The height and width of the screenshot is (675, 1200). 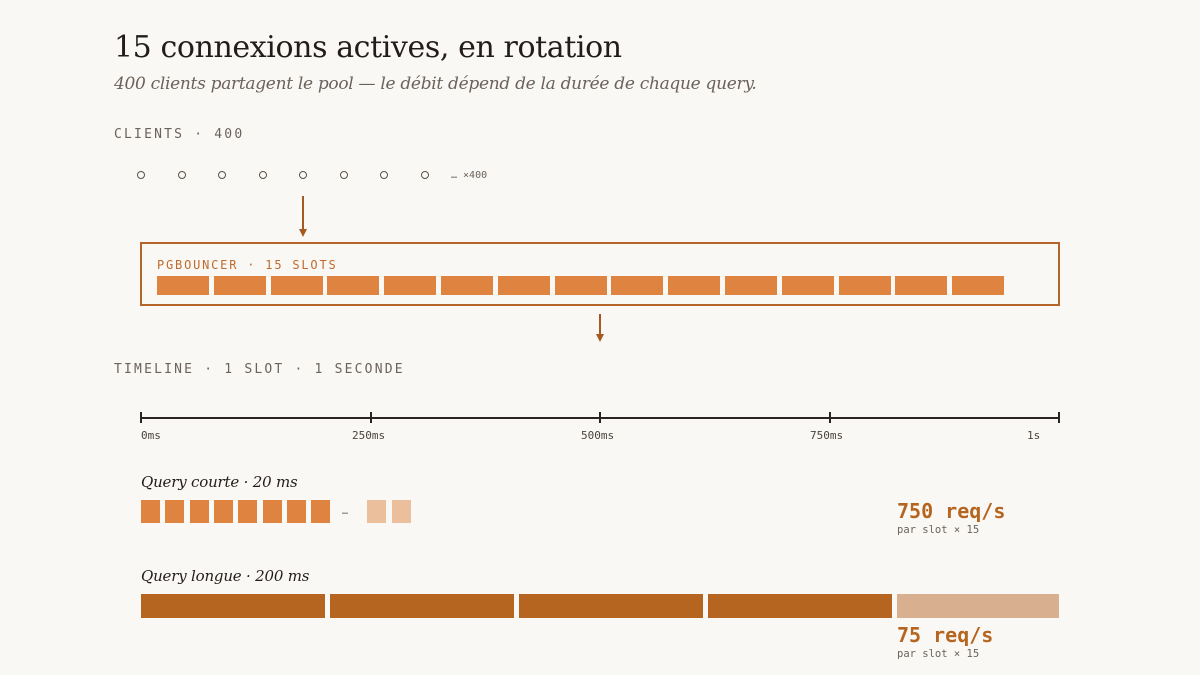 What do you see at coordinates (598, 435) in the screenshot?
I see `timeline-tick-label: 500ms` at bounding box center [598, 435].